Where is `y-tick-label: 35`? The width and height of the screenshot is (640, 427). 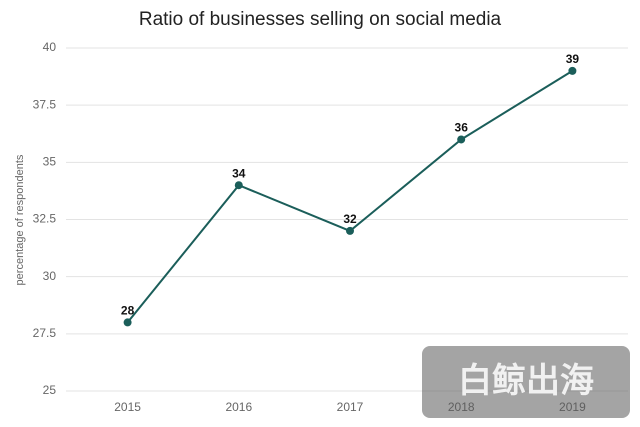
y-tick-label: 35 is located at coordinates (50, 162).